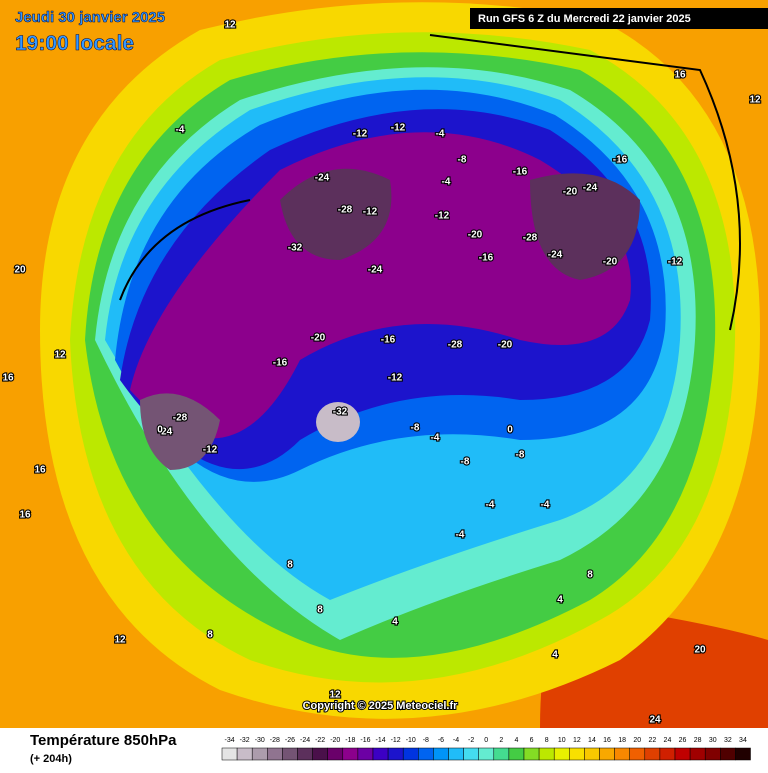 The width and height of the screenshot is (768, 773). Describe the element at coordinates (655, 720) in the screenshot. I see `contour-label: 24` at that location.